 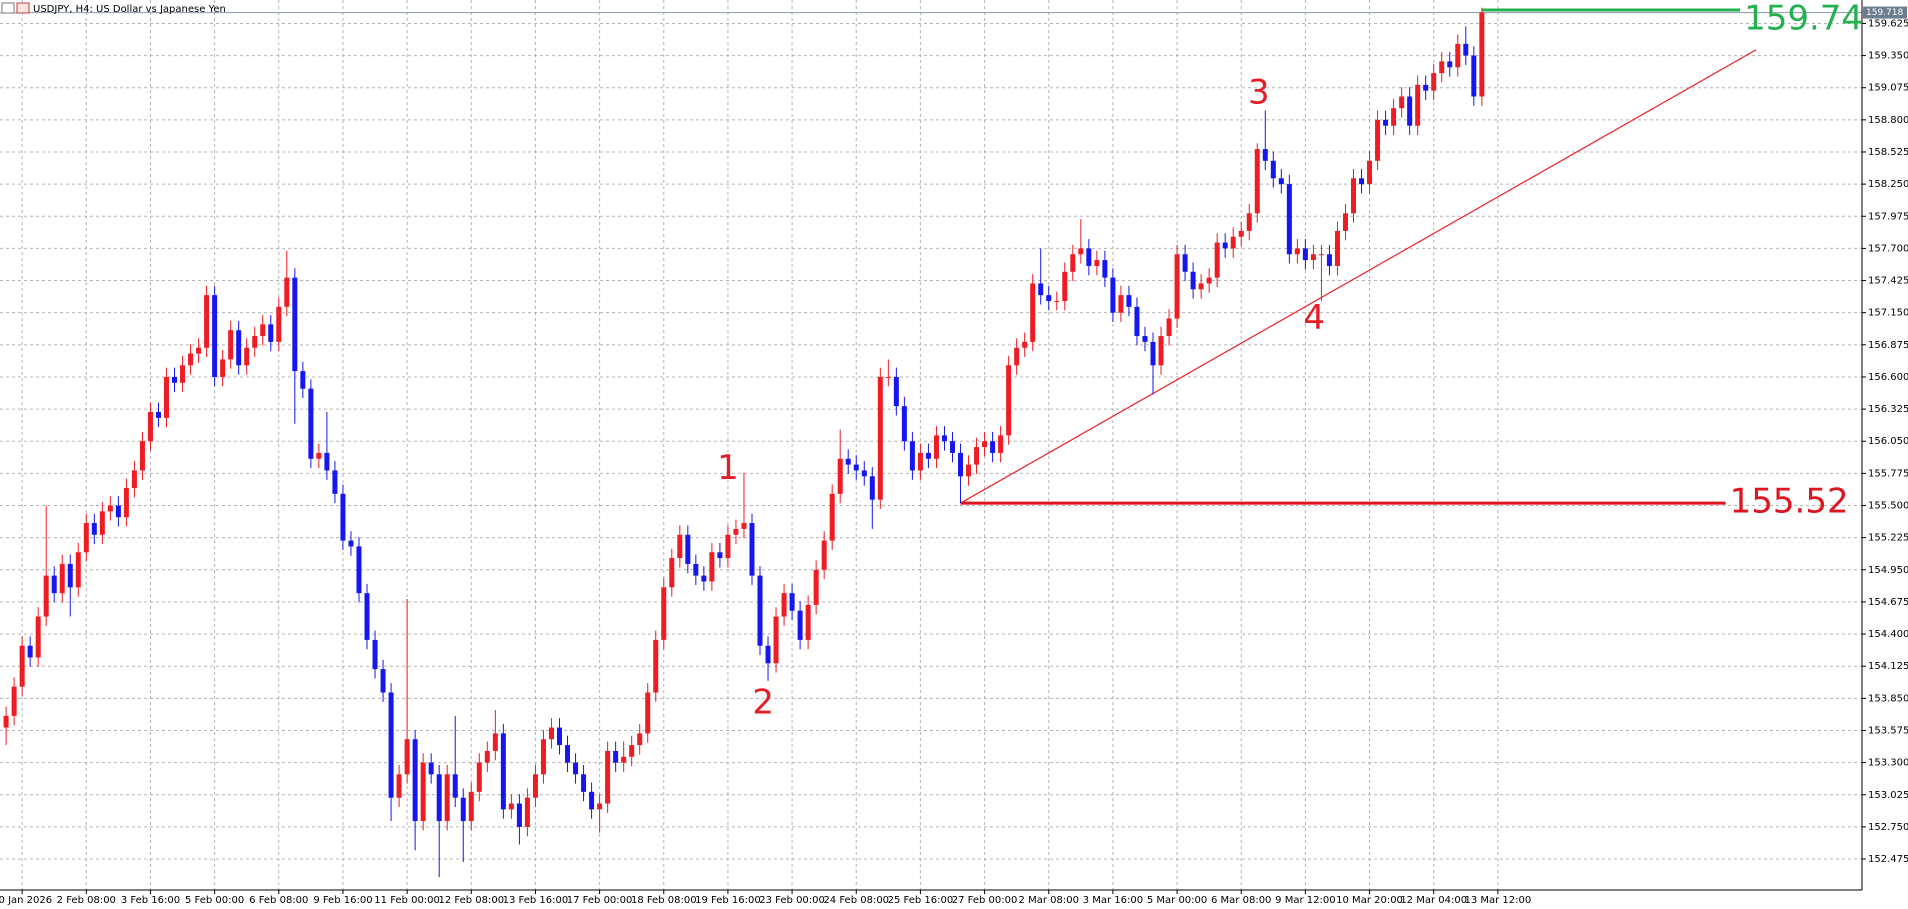 What do you see at coordinates (1305, 900) in the screenshot?
I see `x-tick-label: 9 Mar 12:00` at bounding box center [1305, 900].